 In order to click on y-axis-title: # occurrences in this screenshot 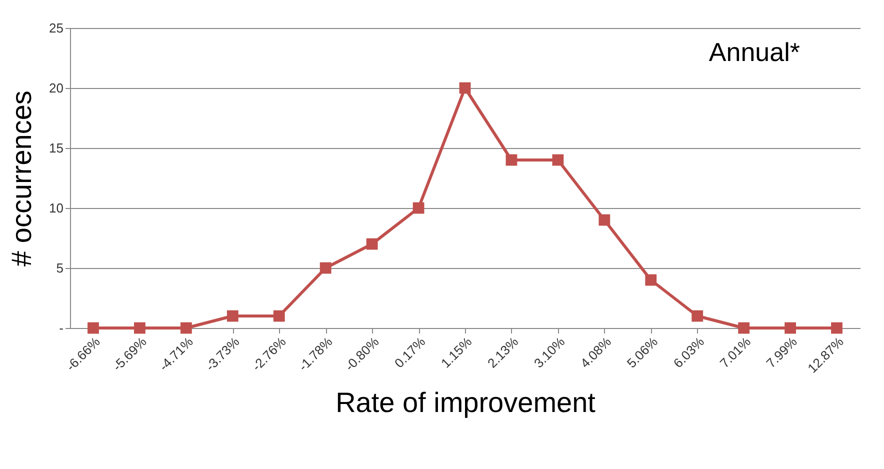, I will do `click(22, 178)`.